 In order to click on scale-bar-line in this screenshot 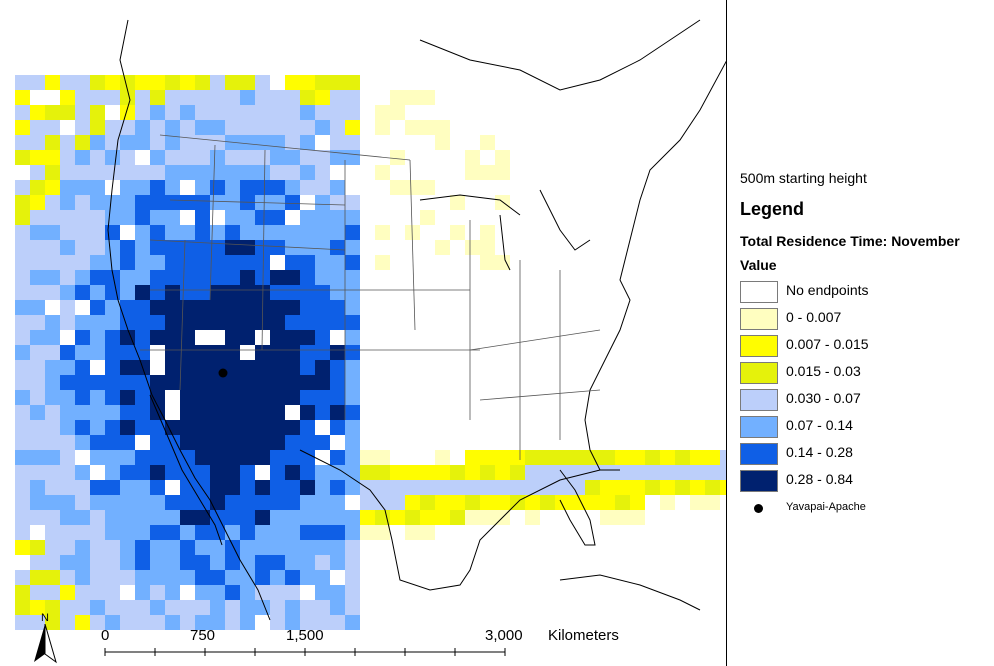, I will do `click(305, 652)`.